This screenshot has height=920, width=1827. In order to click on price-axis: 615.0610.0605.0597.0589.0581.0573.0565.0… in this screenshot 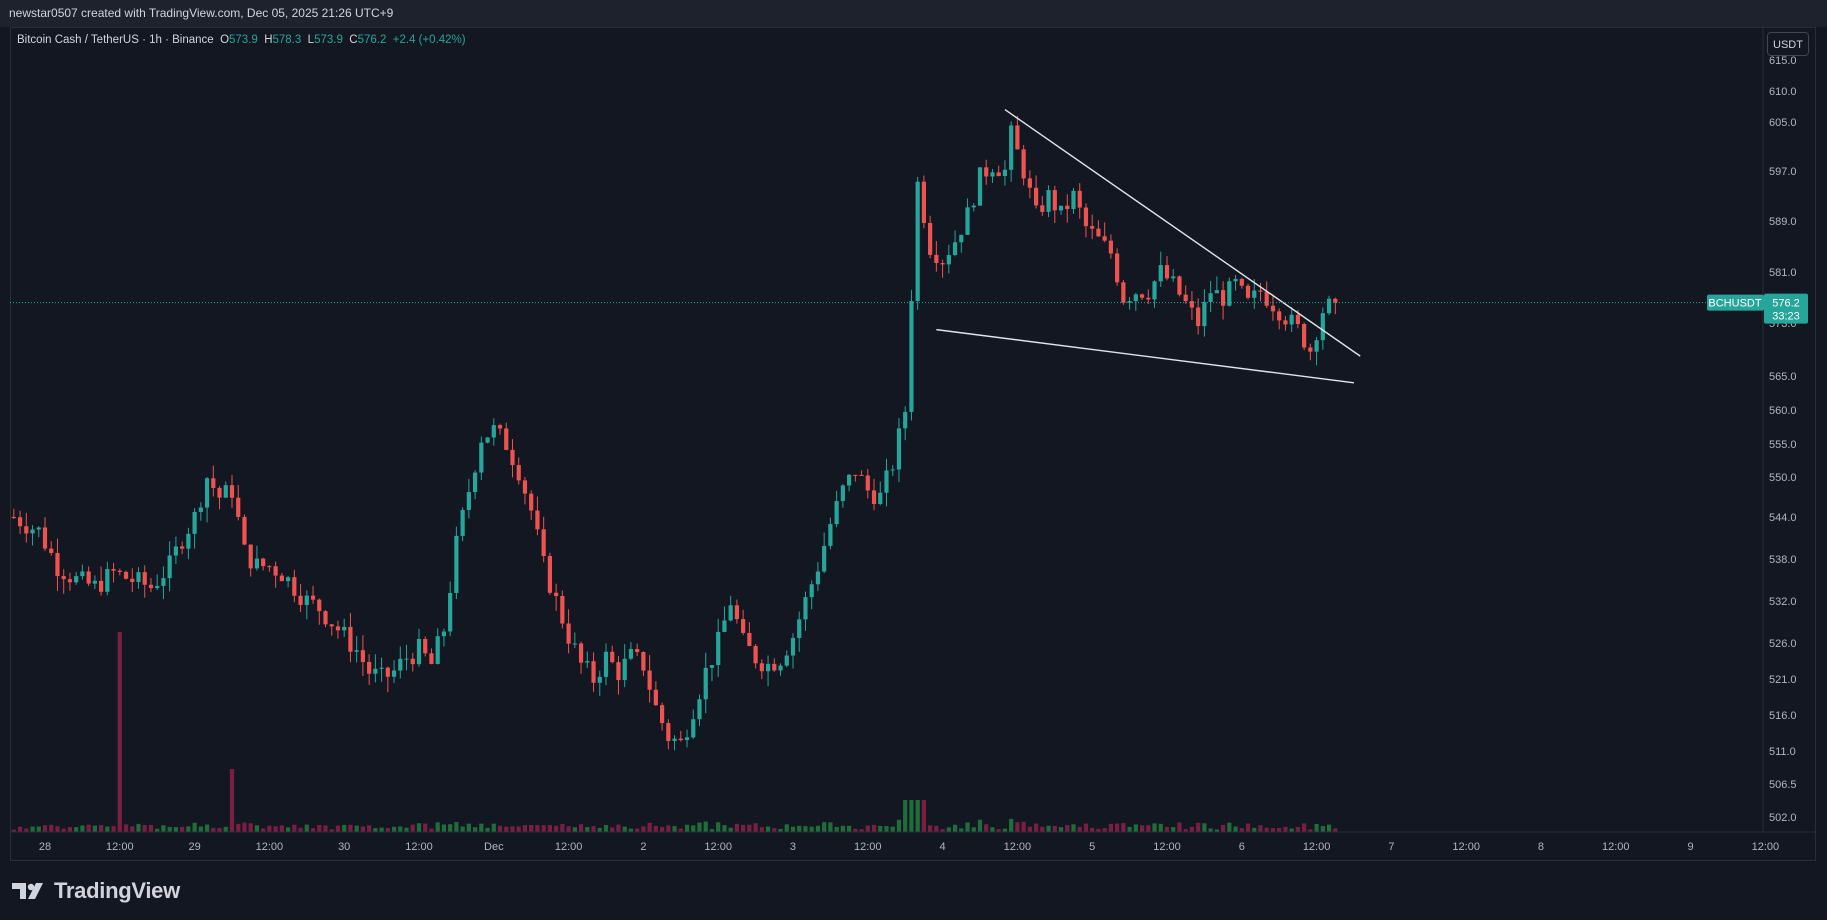, I will do `click(1779, 430)`.